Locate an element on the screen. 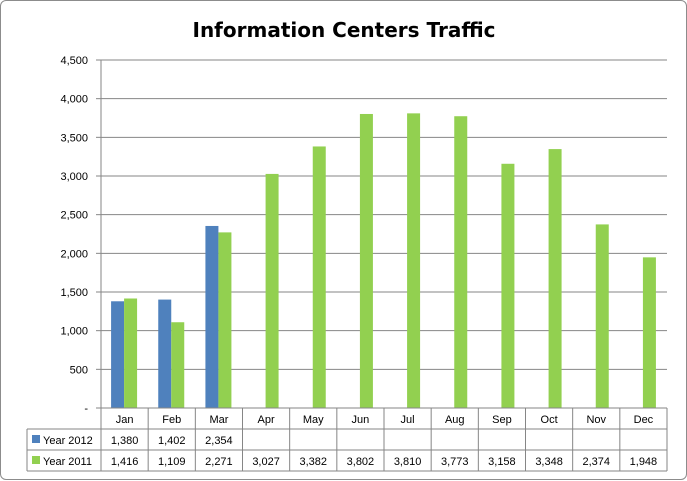  y-tick-label: 3,500 is located at coordinates (74, 138).